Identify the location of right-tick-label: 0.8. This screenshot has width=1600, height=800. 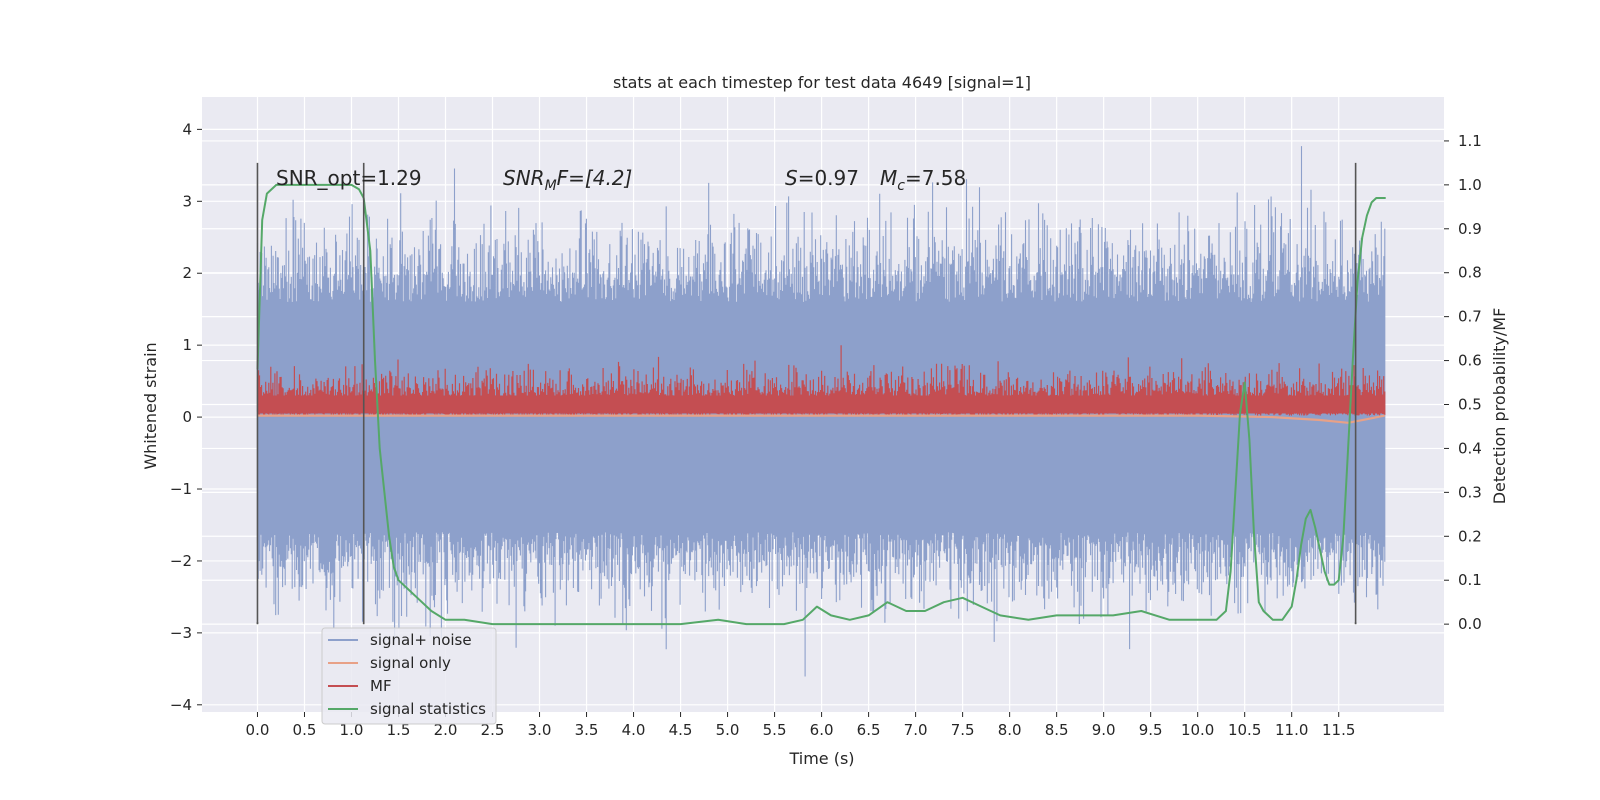
(1470, 273).